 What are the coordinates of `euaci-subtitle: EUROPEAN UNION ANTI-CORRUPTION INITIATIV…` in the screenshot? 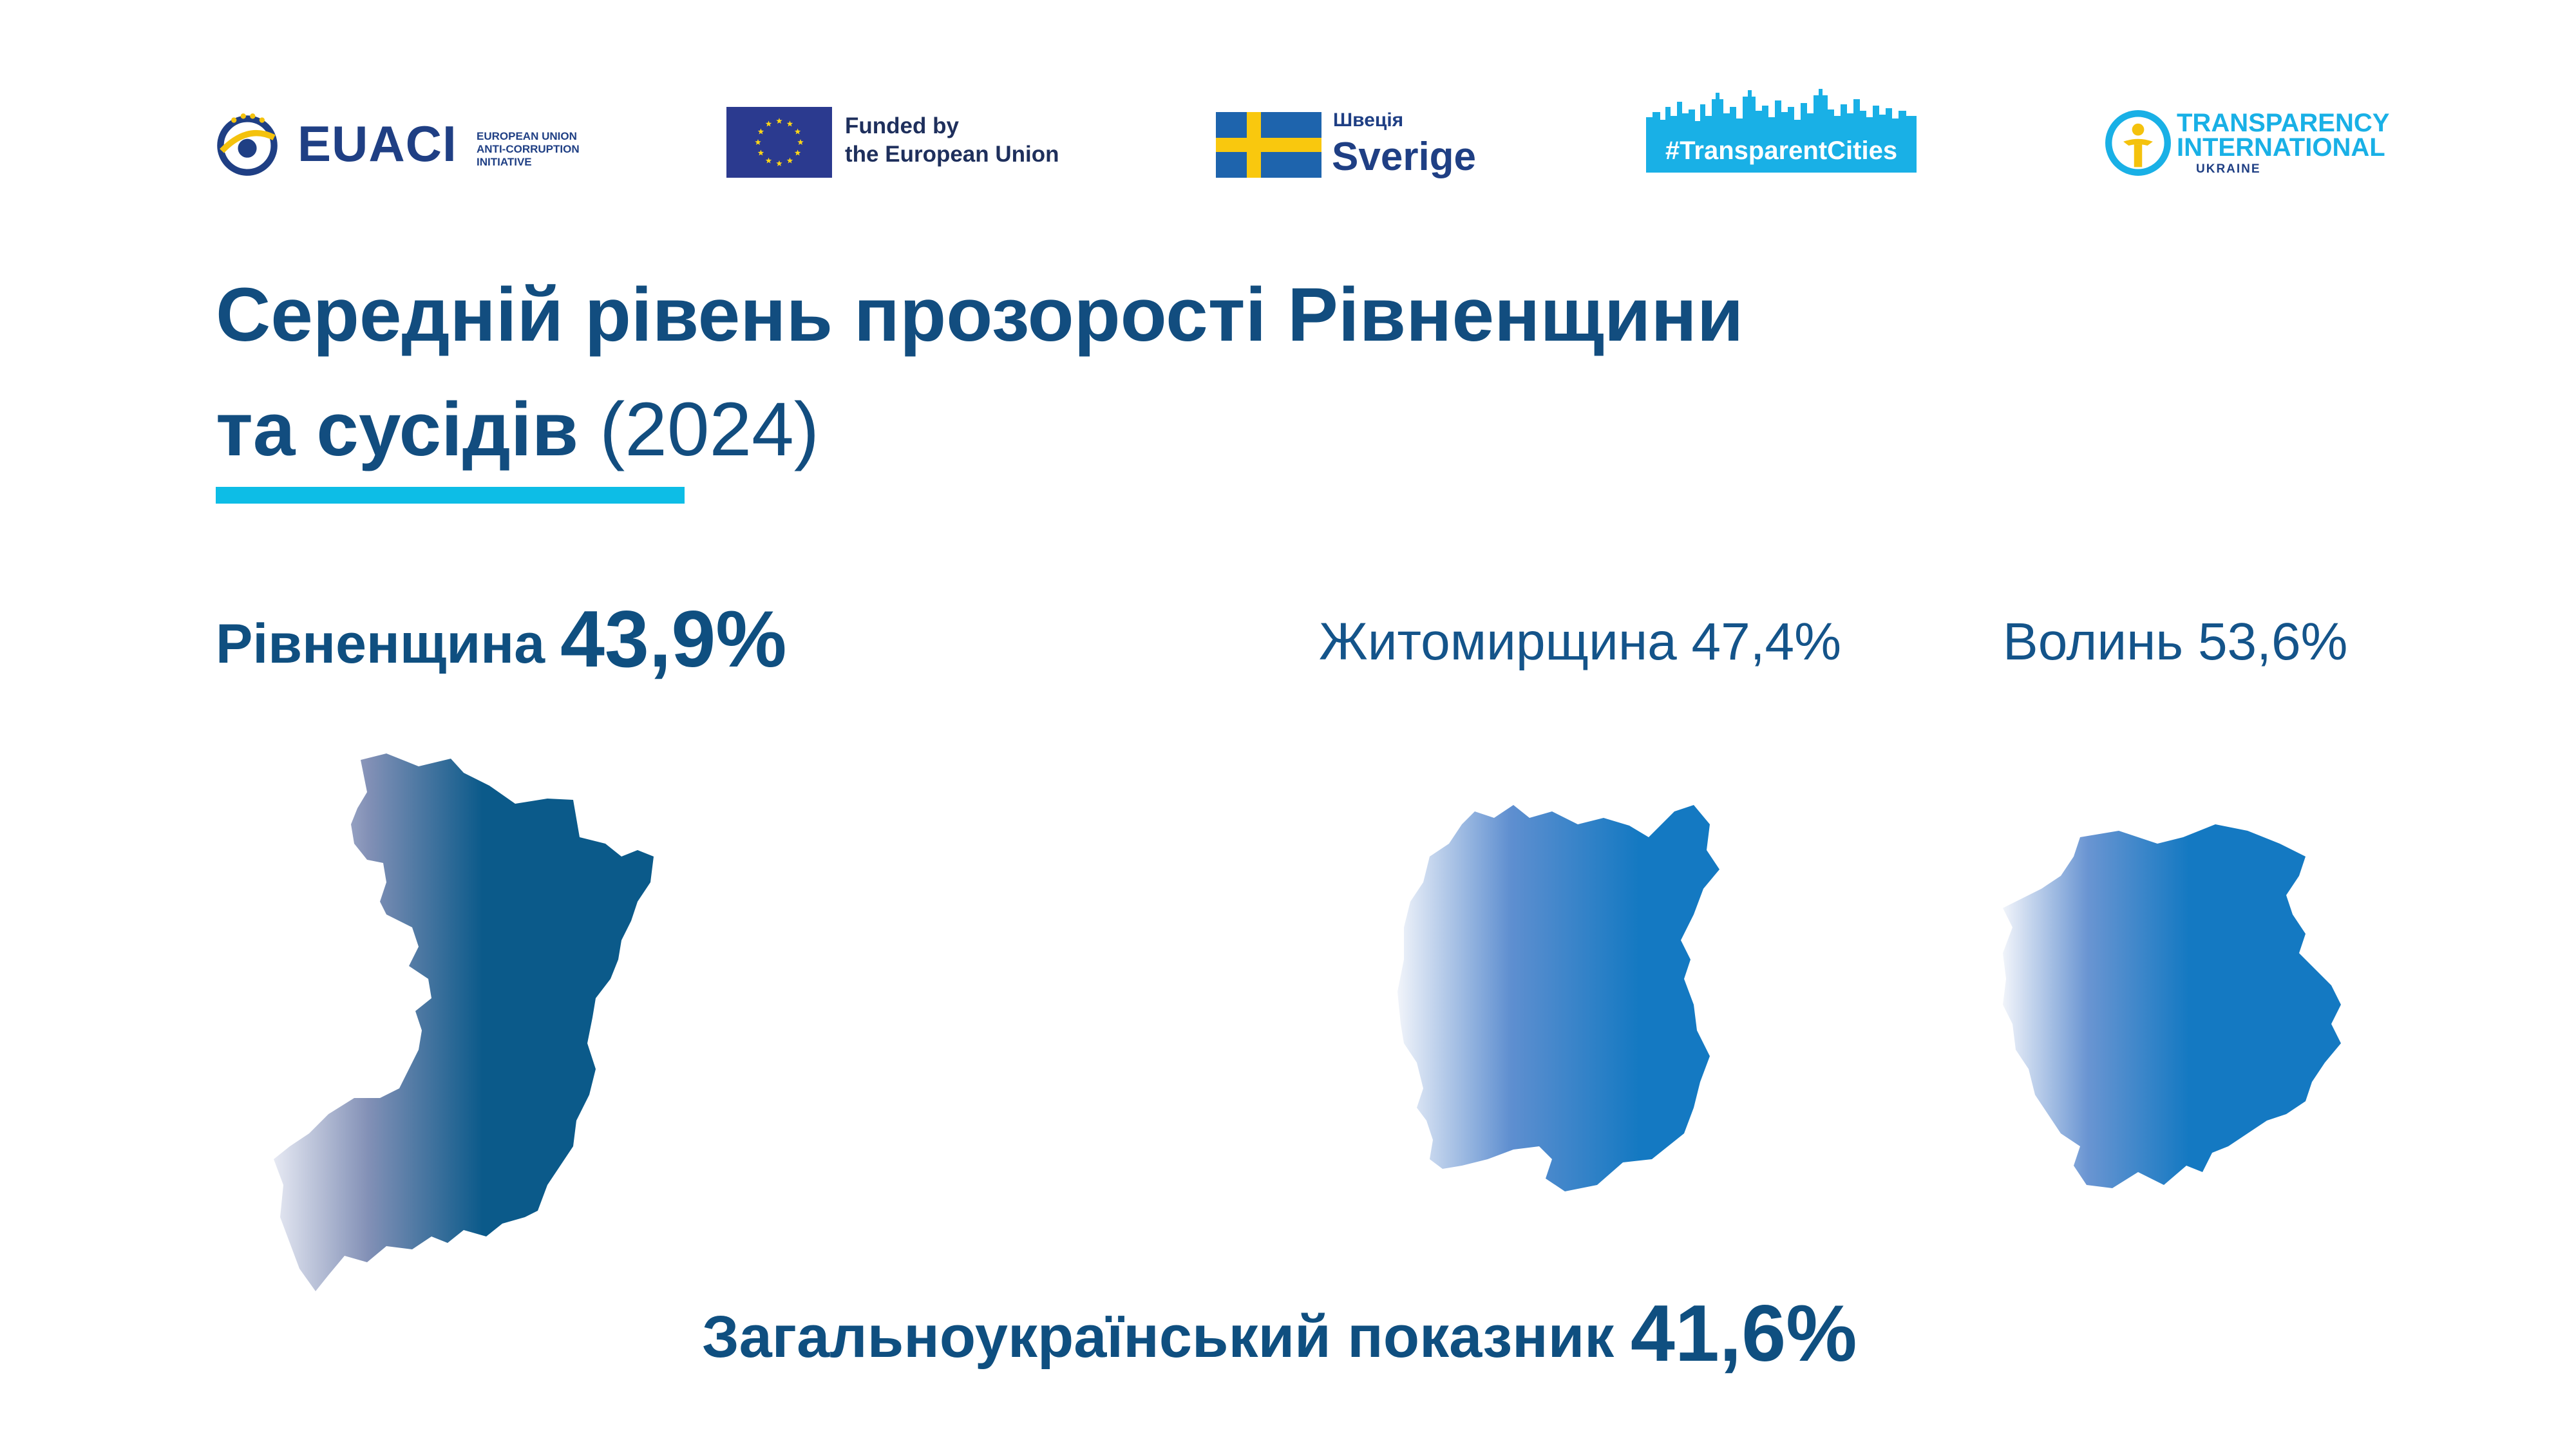 It's located at (528, 149).